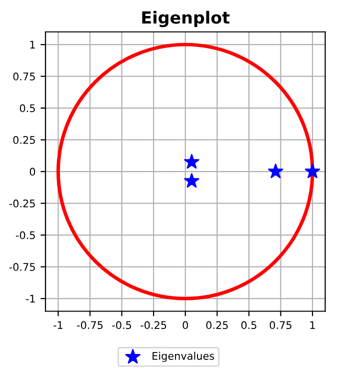 Image resolution: width=337 pixels, height=375 pixels. What do you see at coordinates (24, 140) in the screenshot?
I see `y-tick-label: 0.25` at bounding box center [24, 140].